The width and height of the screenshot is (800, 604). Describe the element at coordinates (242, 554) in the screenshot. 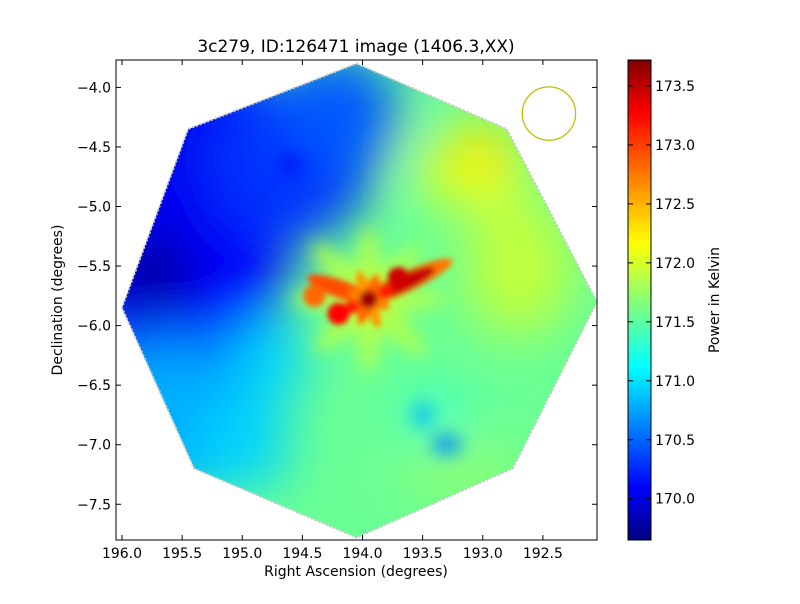

I see `x-tick-label: 195.0` at that location.